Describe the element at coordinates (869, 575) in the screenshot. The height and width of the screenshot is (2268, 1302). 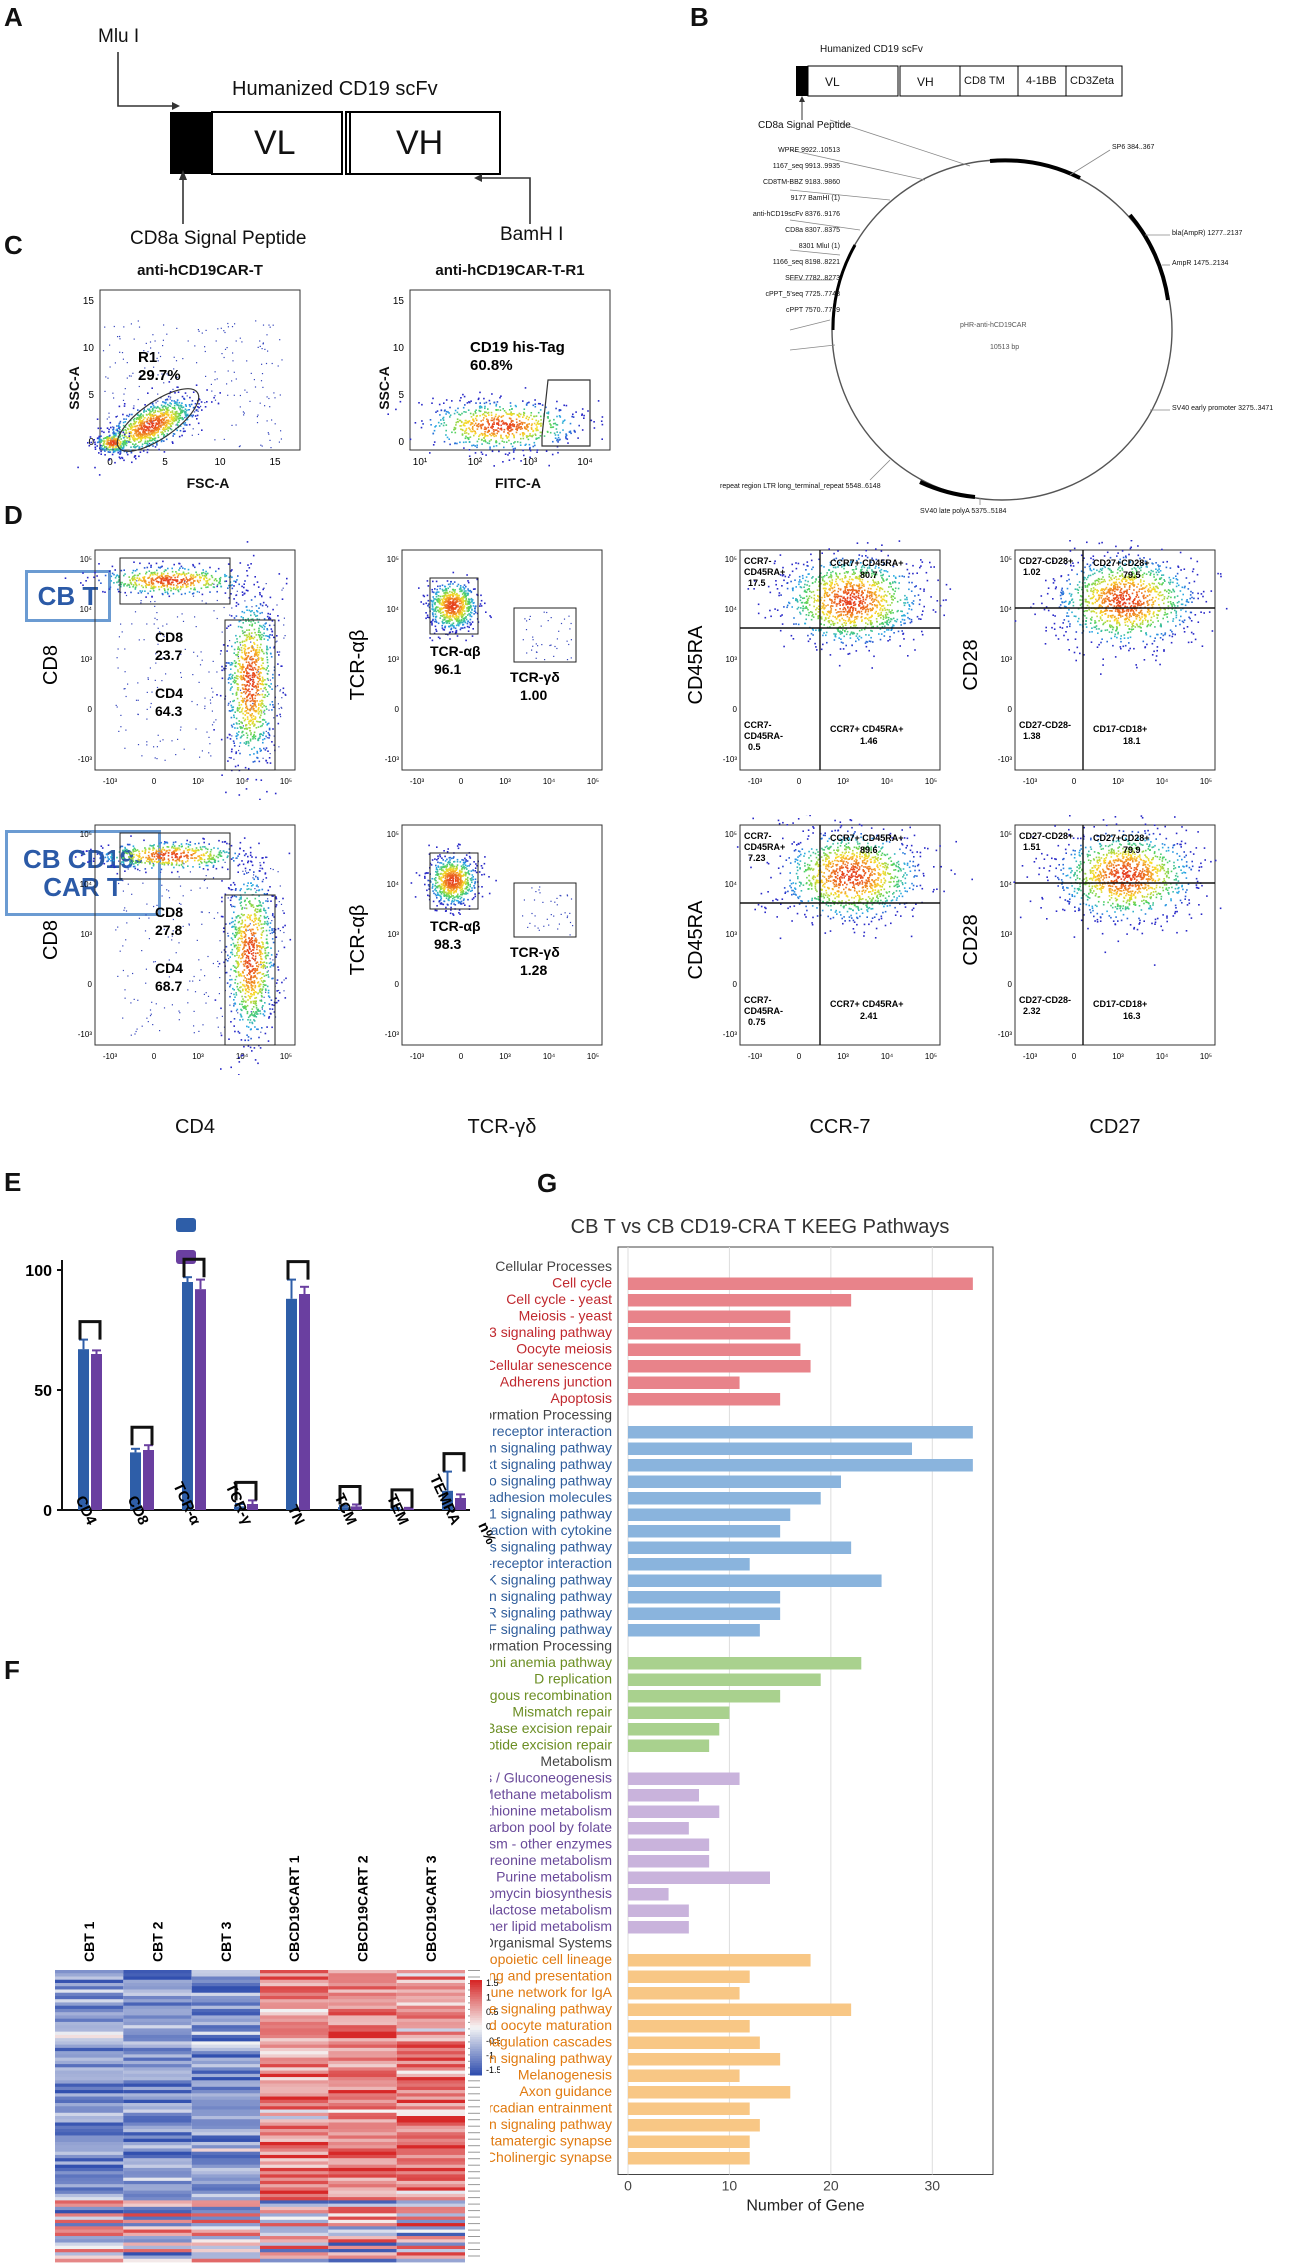
I see `quadrant-value: 80.7` at that location.